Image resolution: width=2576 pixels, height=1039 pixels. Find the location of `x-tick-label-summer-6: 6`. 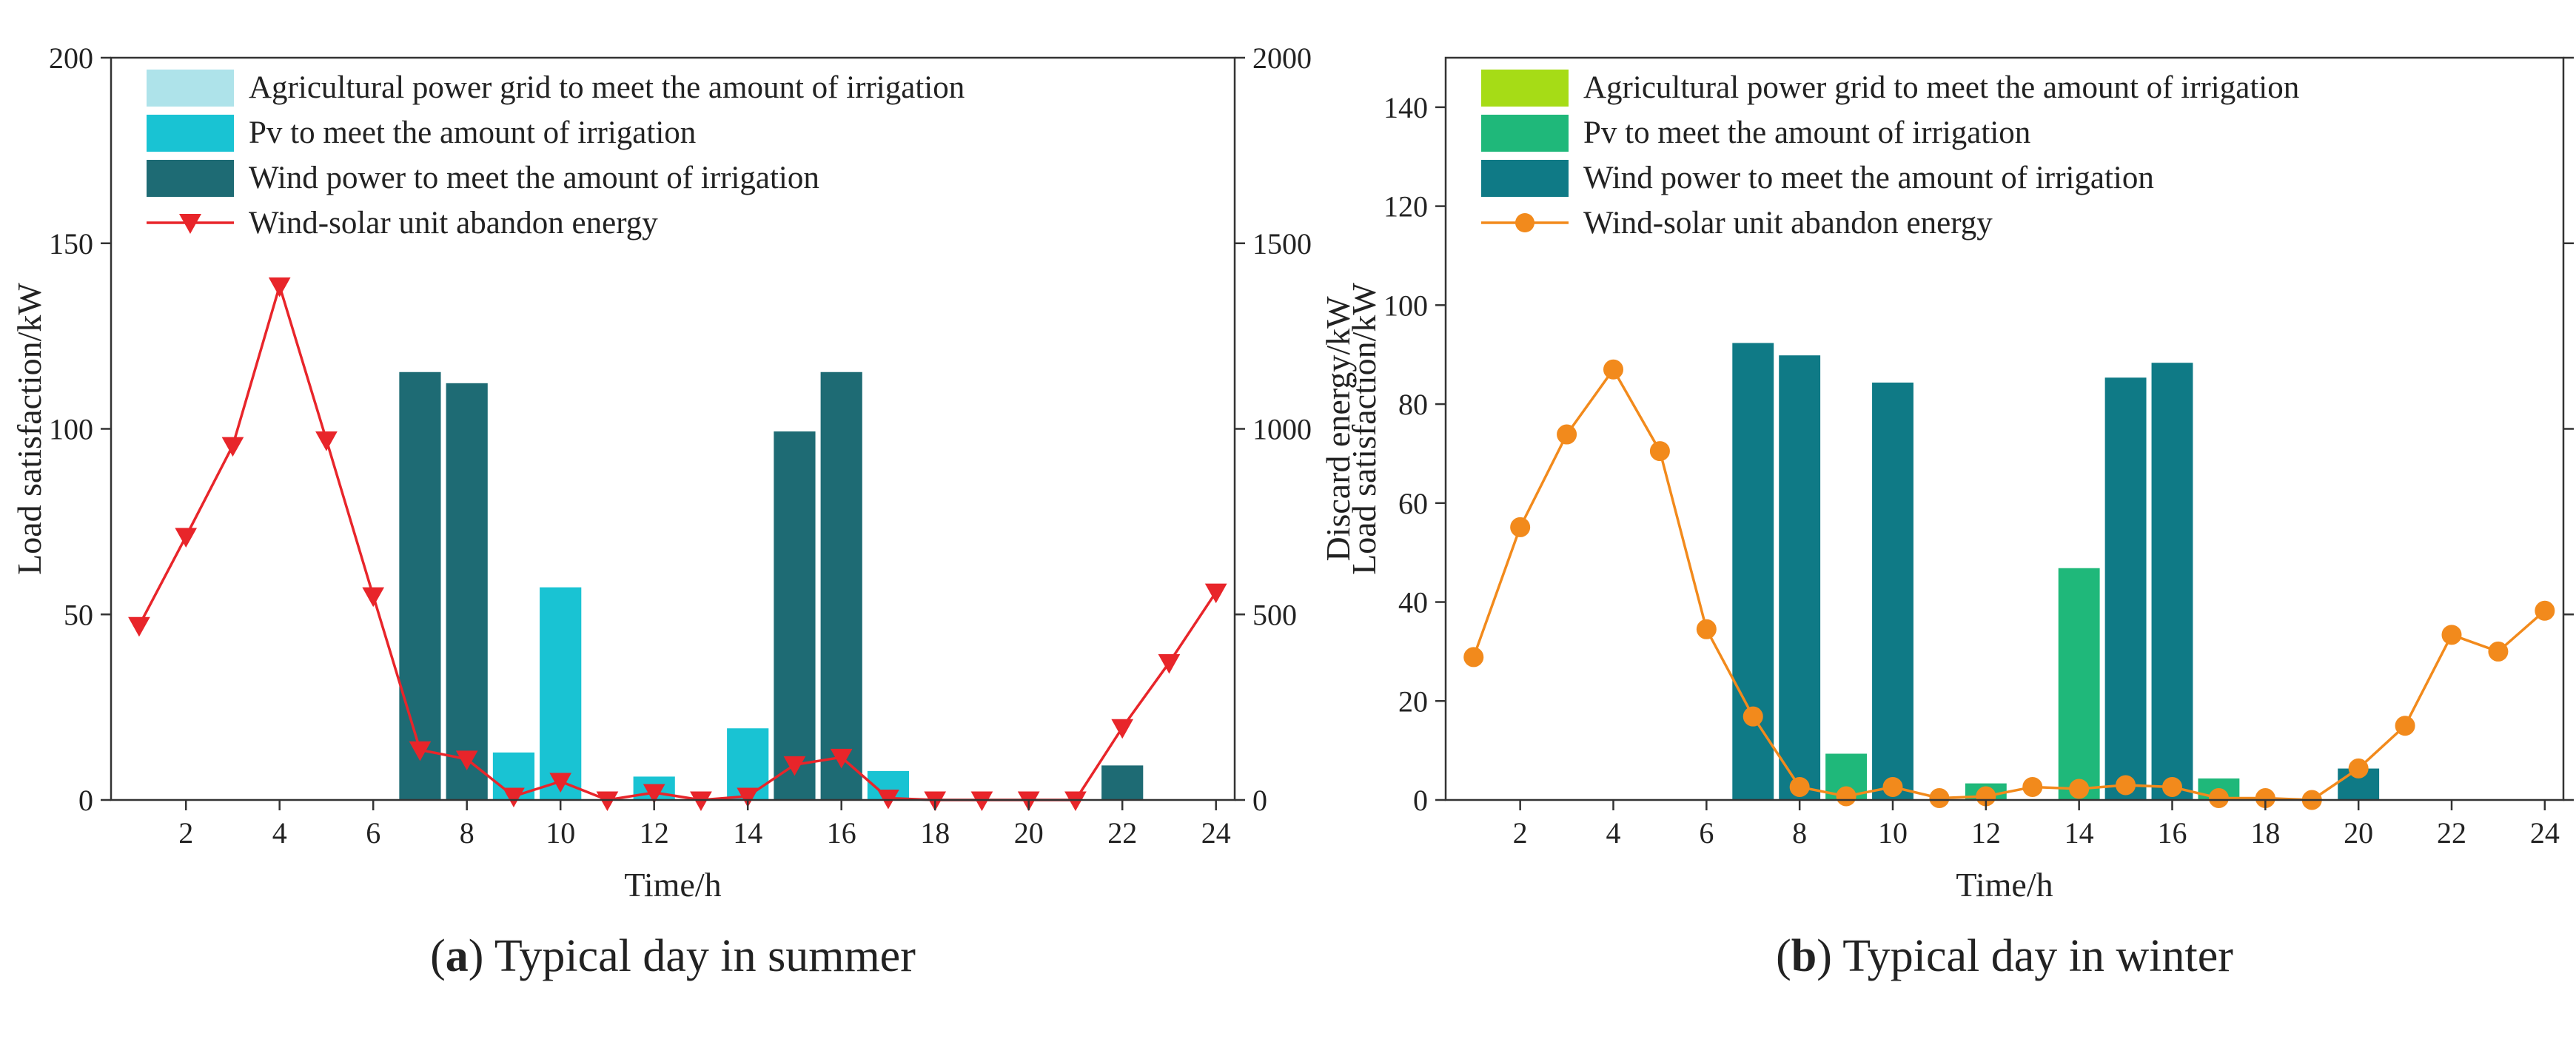

x-tick-label-summer-6: 6 is located at coordinates (373, 833).